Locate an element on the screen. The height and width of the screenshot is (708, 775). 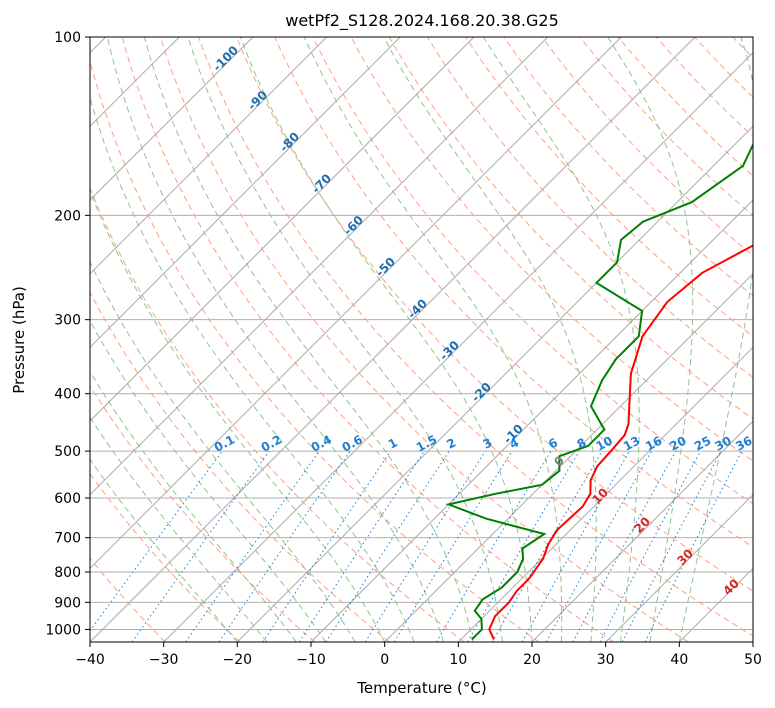
y-tick-label: 1000 is located at coordinates (63, 630).